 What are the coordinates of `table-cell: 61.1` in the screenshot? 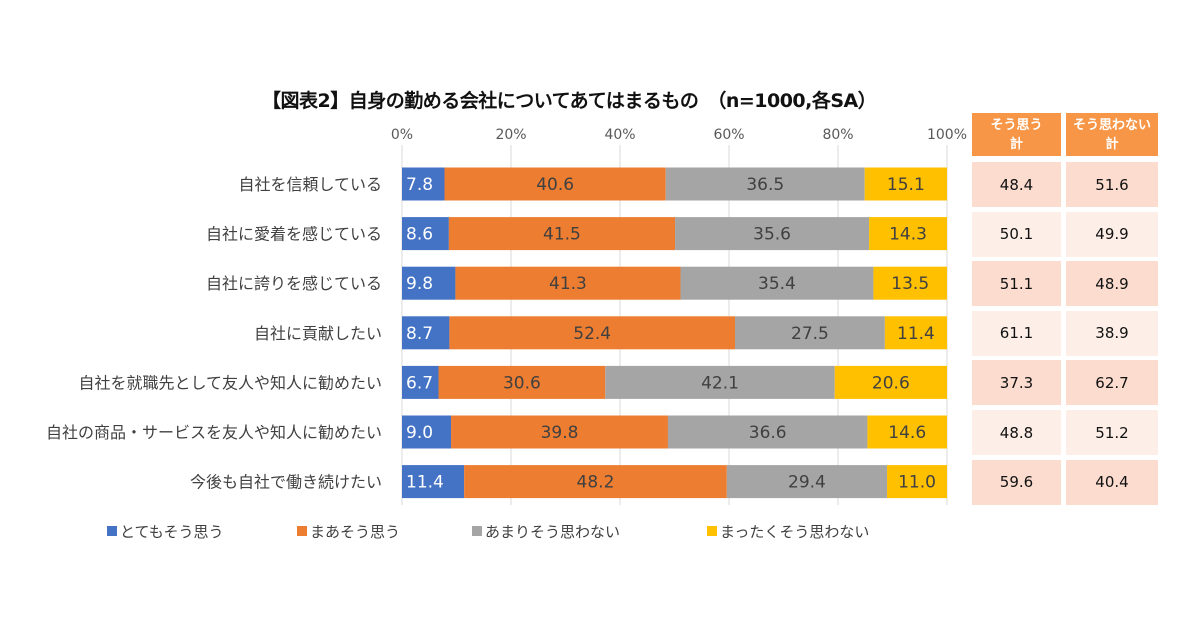 It's located at (1016, 333).